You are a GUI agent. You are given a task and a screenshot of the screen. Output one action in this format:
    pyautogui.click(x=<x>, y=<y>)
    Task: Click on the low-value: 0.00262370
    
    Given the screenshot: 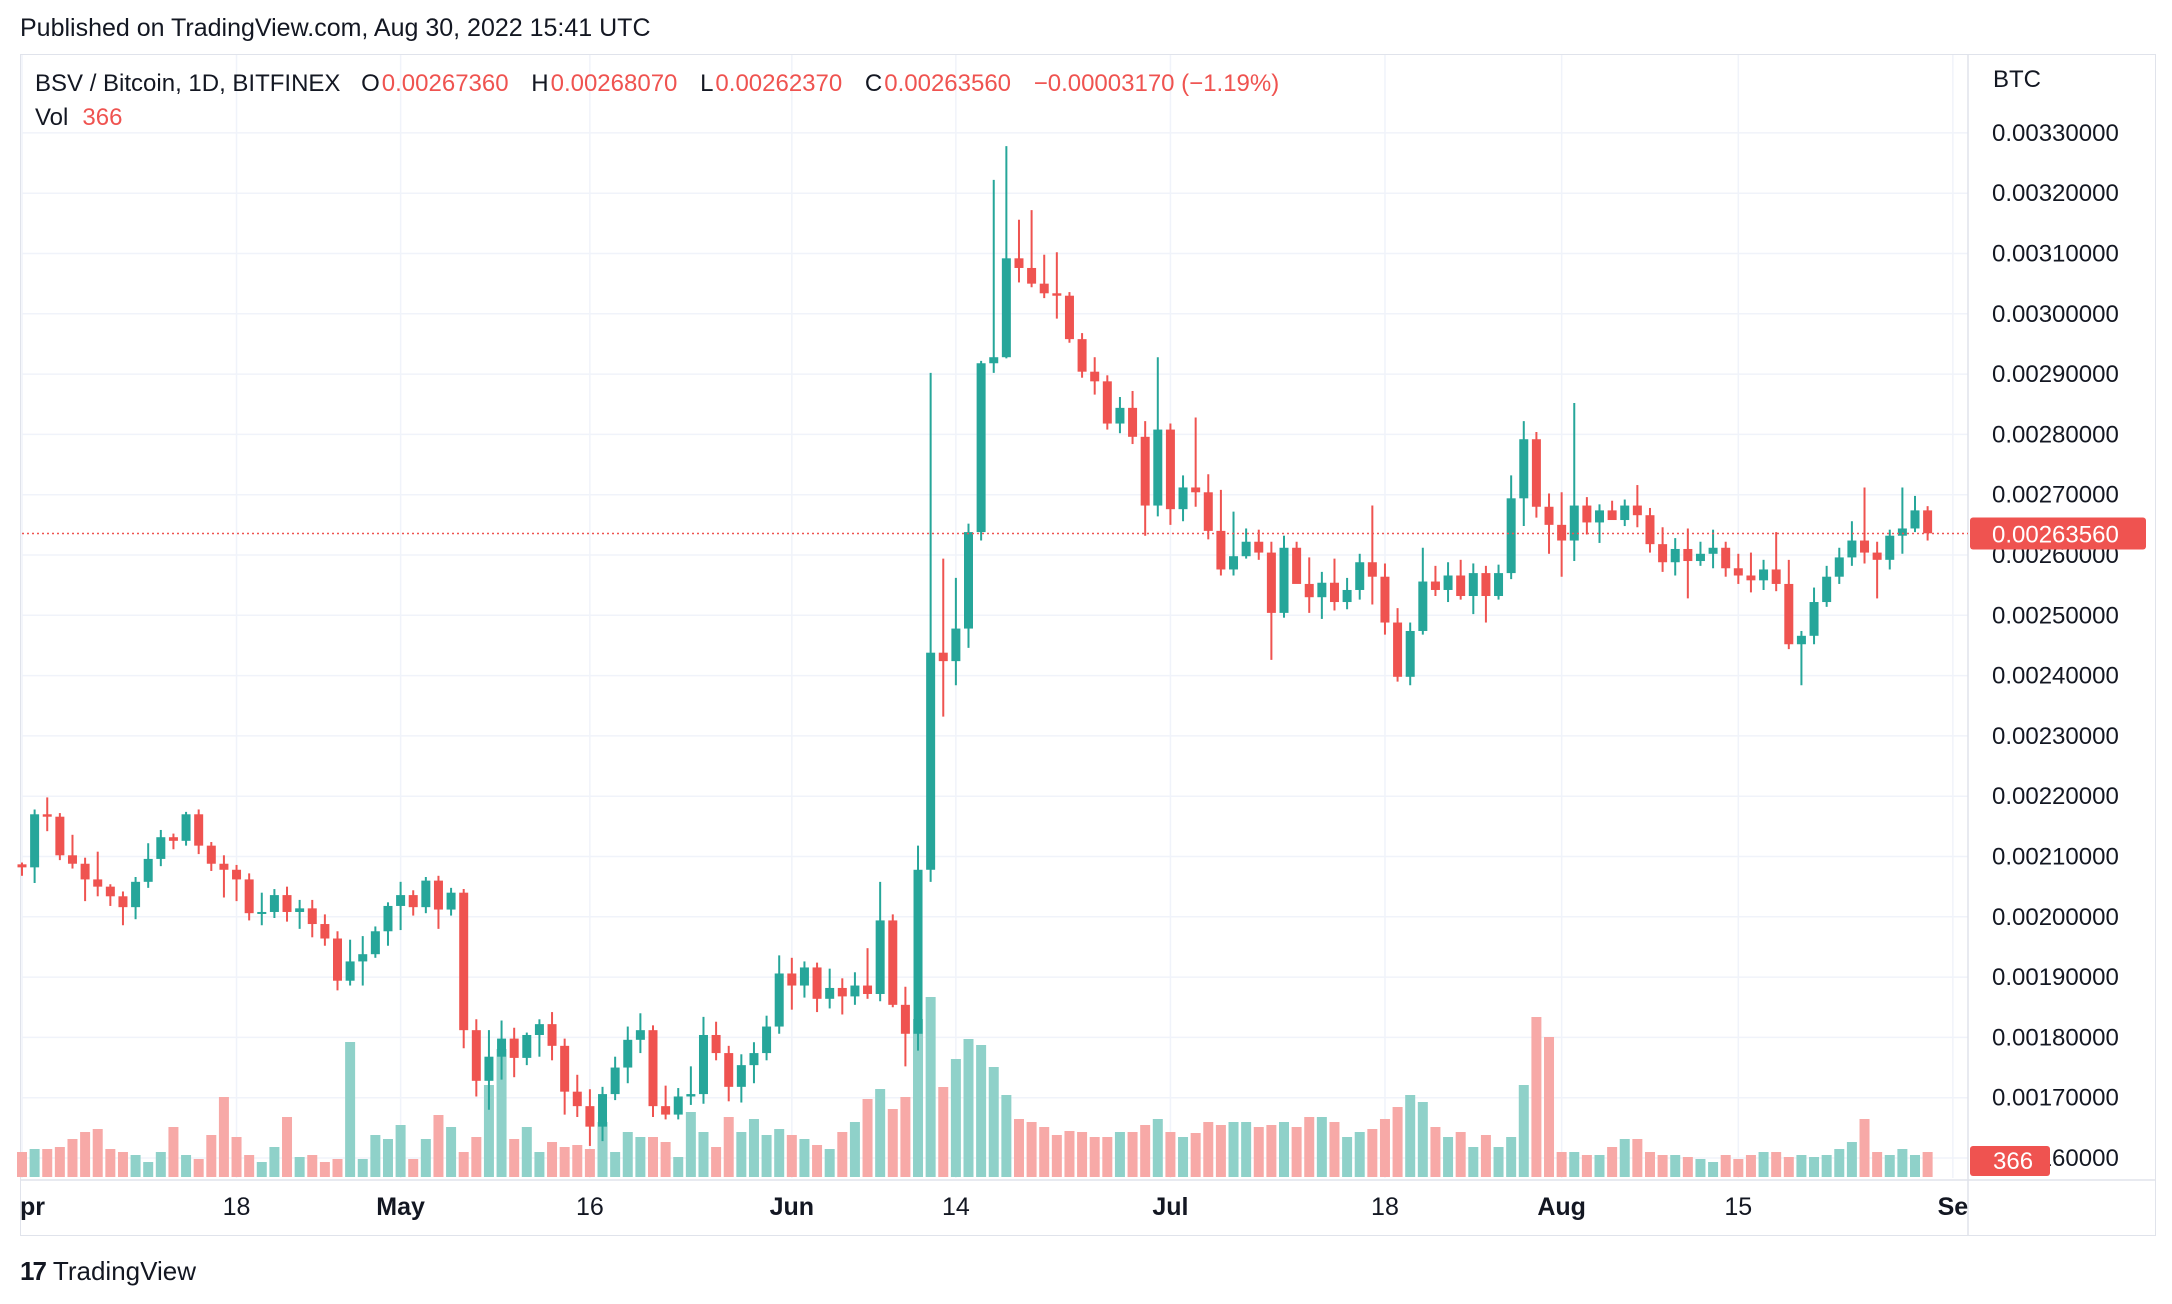 What is the action you would take?
    pyautogui.click(x=779, y=83)
    